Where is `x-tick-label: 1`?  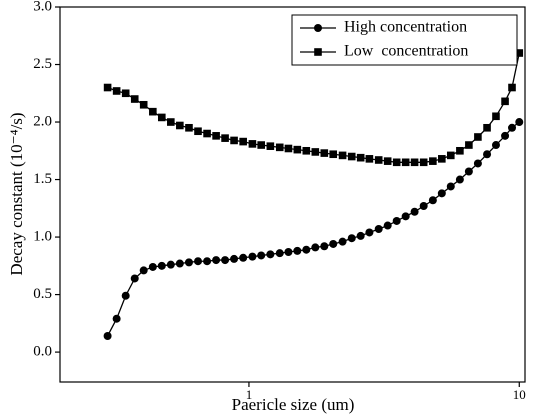 x-tick-label: 1 is located at coordinates (249, 394).